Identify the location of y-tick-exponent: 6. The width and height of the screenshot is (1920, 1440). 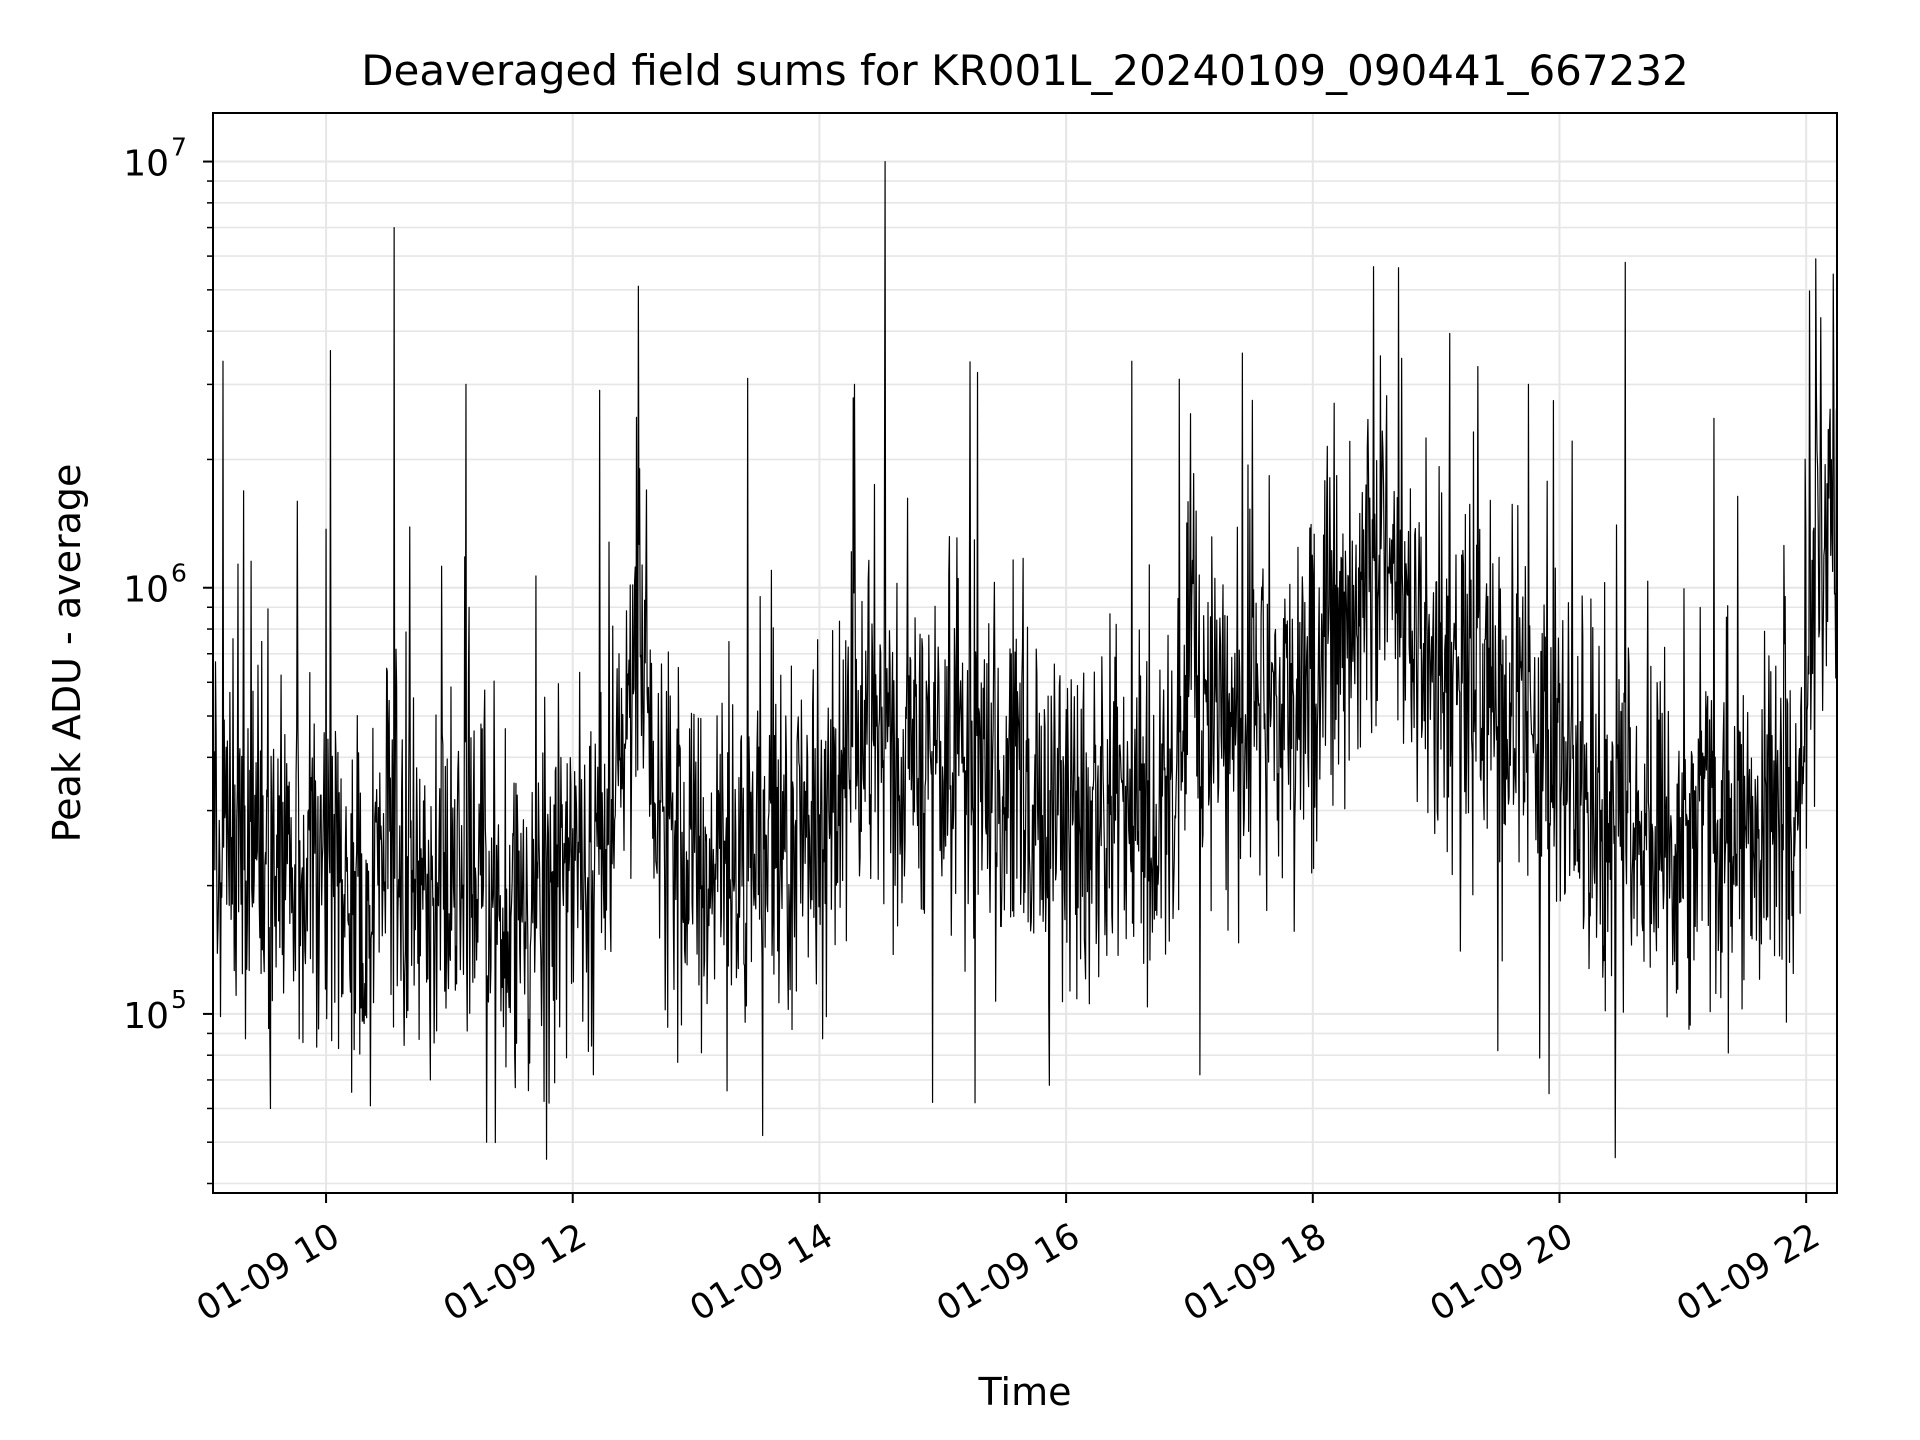
(179, 573).